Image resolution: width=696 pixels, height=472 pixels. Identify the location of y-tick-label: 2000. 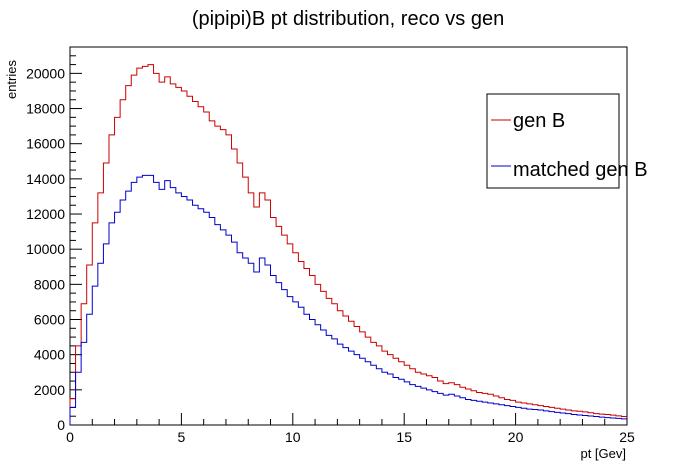
(49, 390).